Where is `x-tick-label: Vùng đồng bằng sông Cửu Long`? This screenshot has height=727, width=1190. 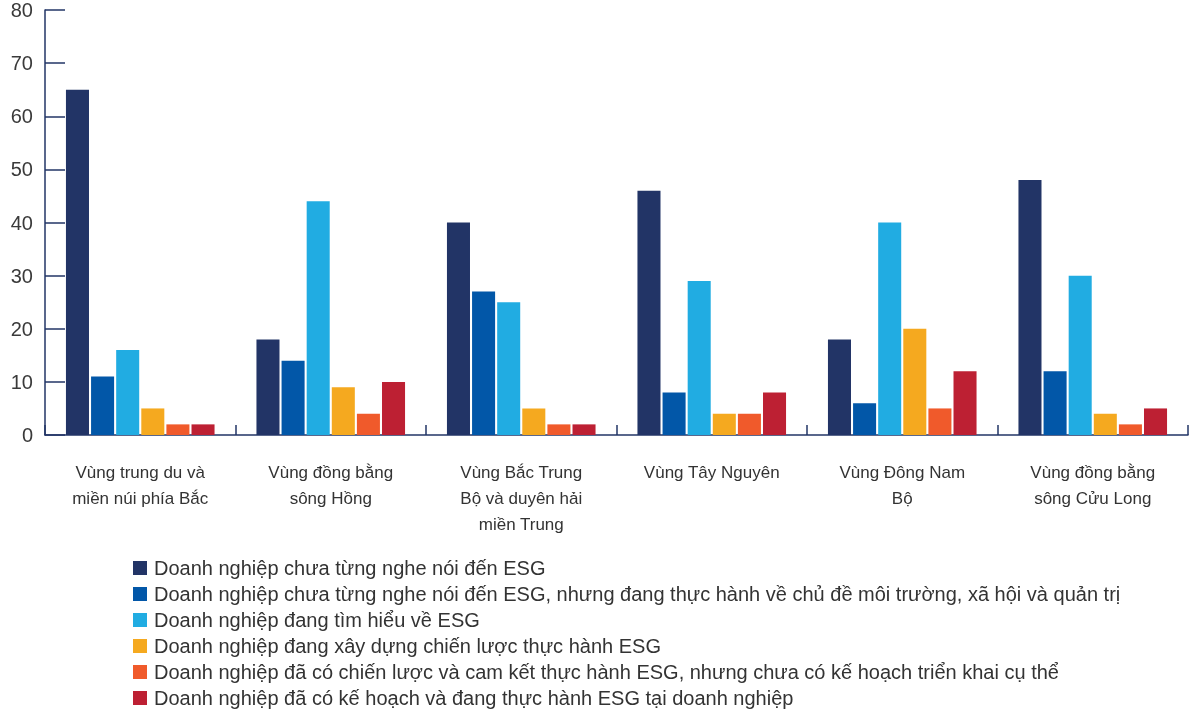 x-tick-label: Vùng đồng bằng sông Cửu Long is located at coordinates (1093, 485).